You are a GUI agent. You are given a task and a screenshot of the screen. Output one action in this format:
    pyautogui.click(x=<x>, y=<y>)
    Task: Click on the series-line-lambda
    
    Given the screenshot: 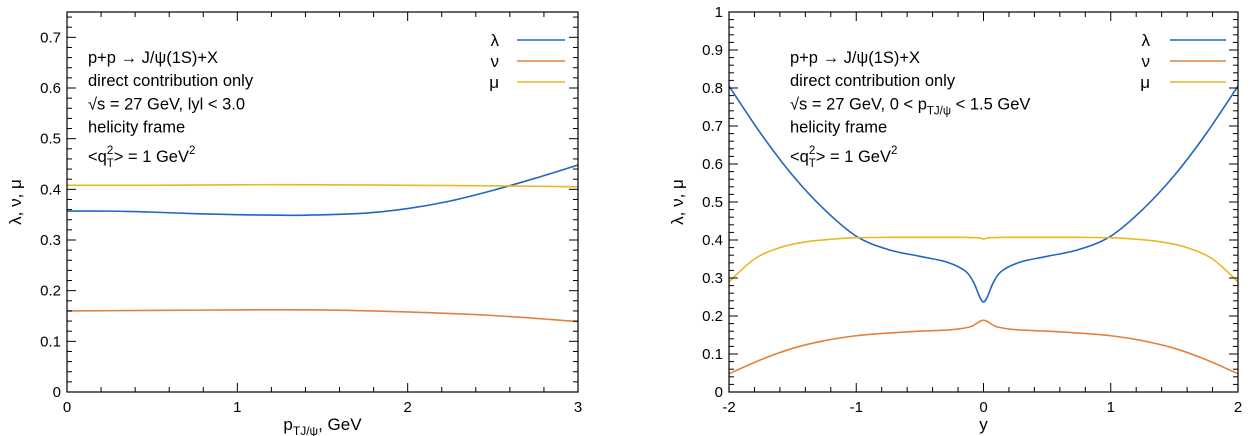 What is the action you would take?
    pyautogui.click(x=322, y=190)
    